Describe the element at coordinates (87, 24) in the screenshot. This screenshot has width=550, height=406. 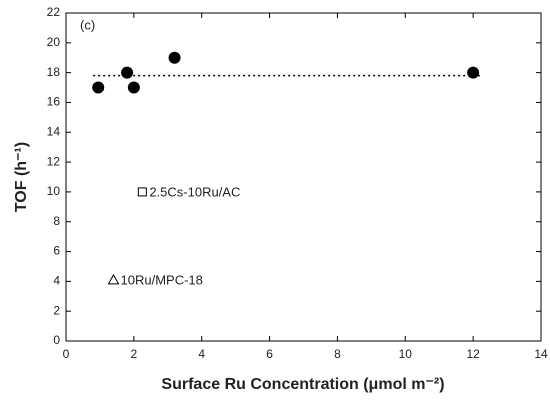
I see `panel-label: (c)` at that location.